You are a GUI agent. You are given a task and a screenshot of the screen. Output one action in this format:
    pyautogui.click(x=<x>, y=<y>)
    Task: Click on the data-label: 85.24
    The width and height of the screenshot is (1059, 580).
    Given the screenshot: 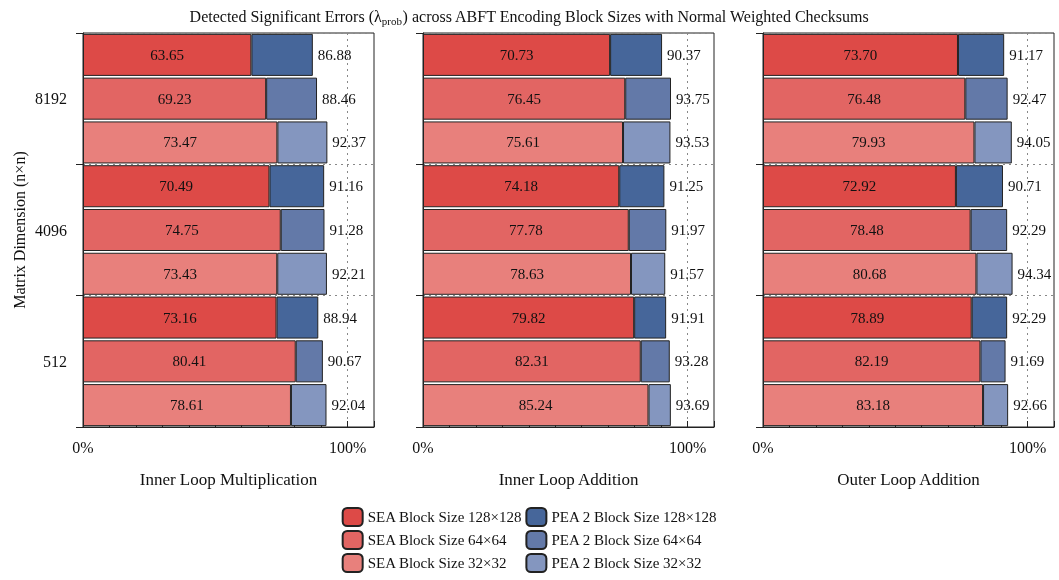 What is the action you would take?
    pyautogui.click(x=536, y=405)
    